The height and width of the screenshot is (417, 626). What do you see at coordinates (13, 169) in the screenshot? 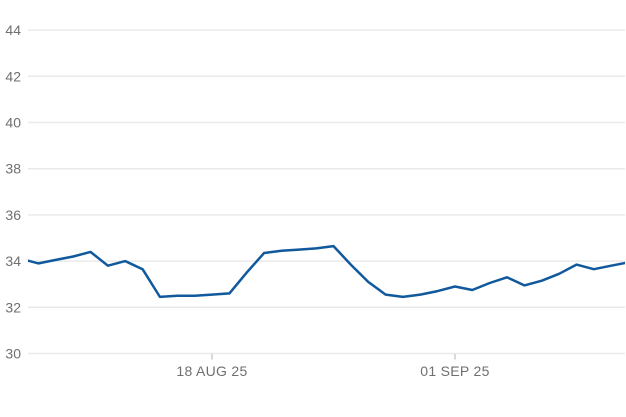
I see `y-axis-label: 38` at bounding box center [13, 169].